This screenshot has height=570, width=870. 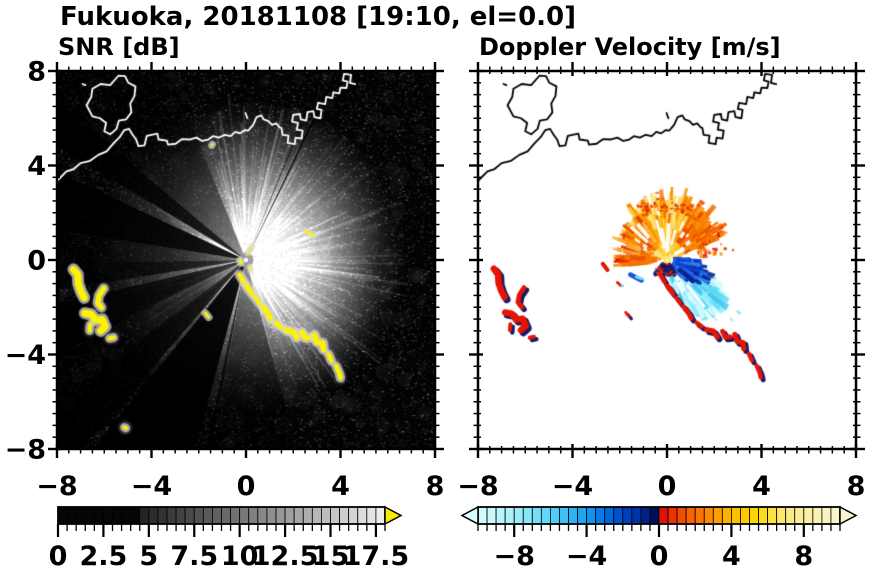 I want to click on snr-y-tick-label: 8, so click(x=36, y=72).